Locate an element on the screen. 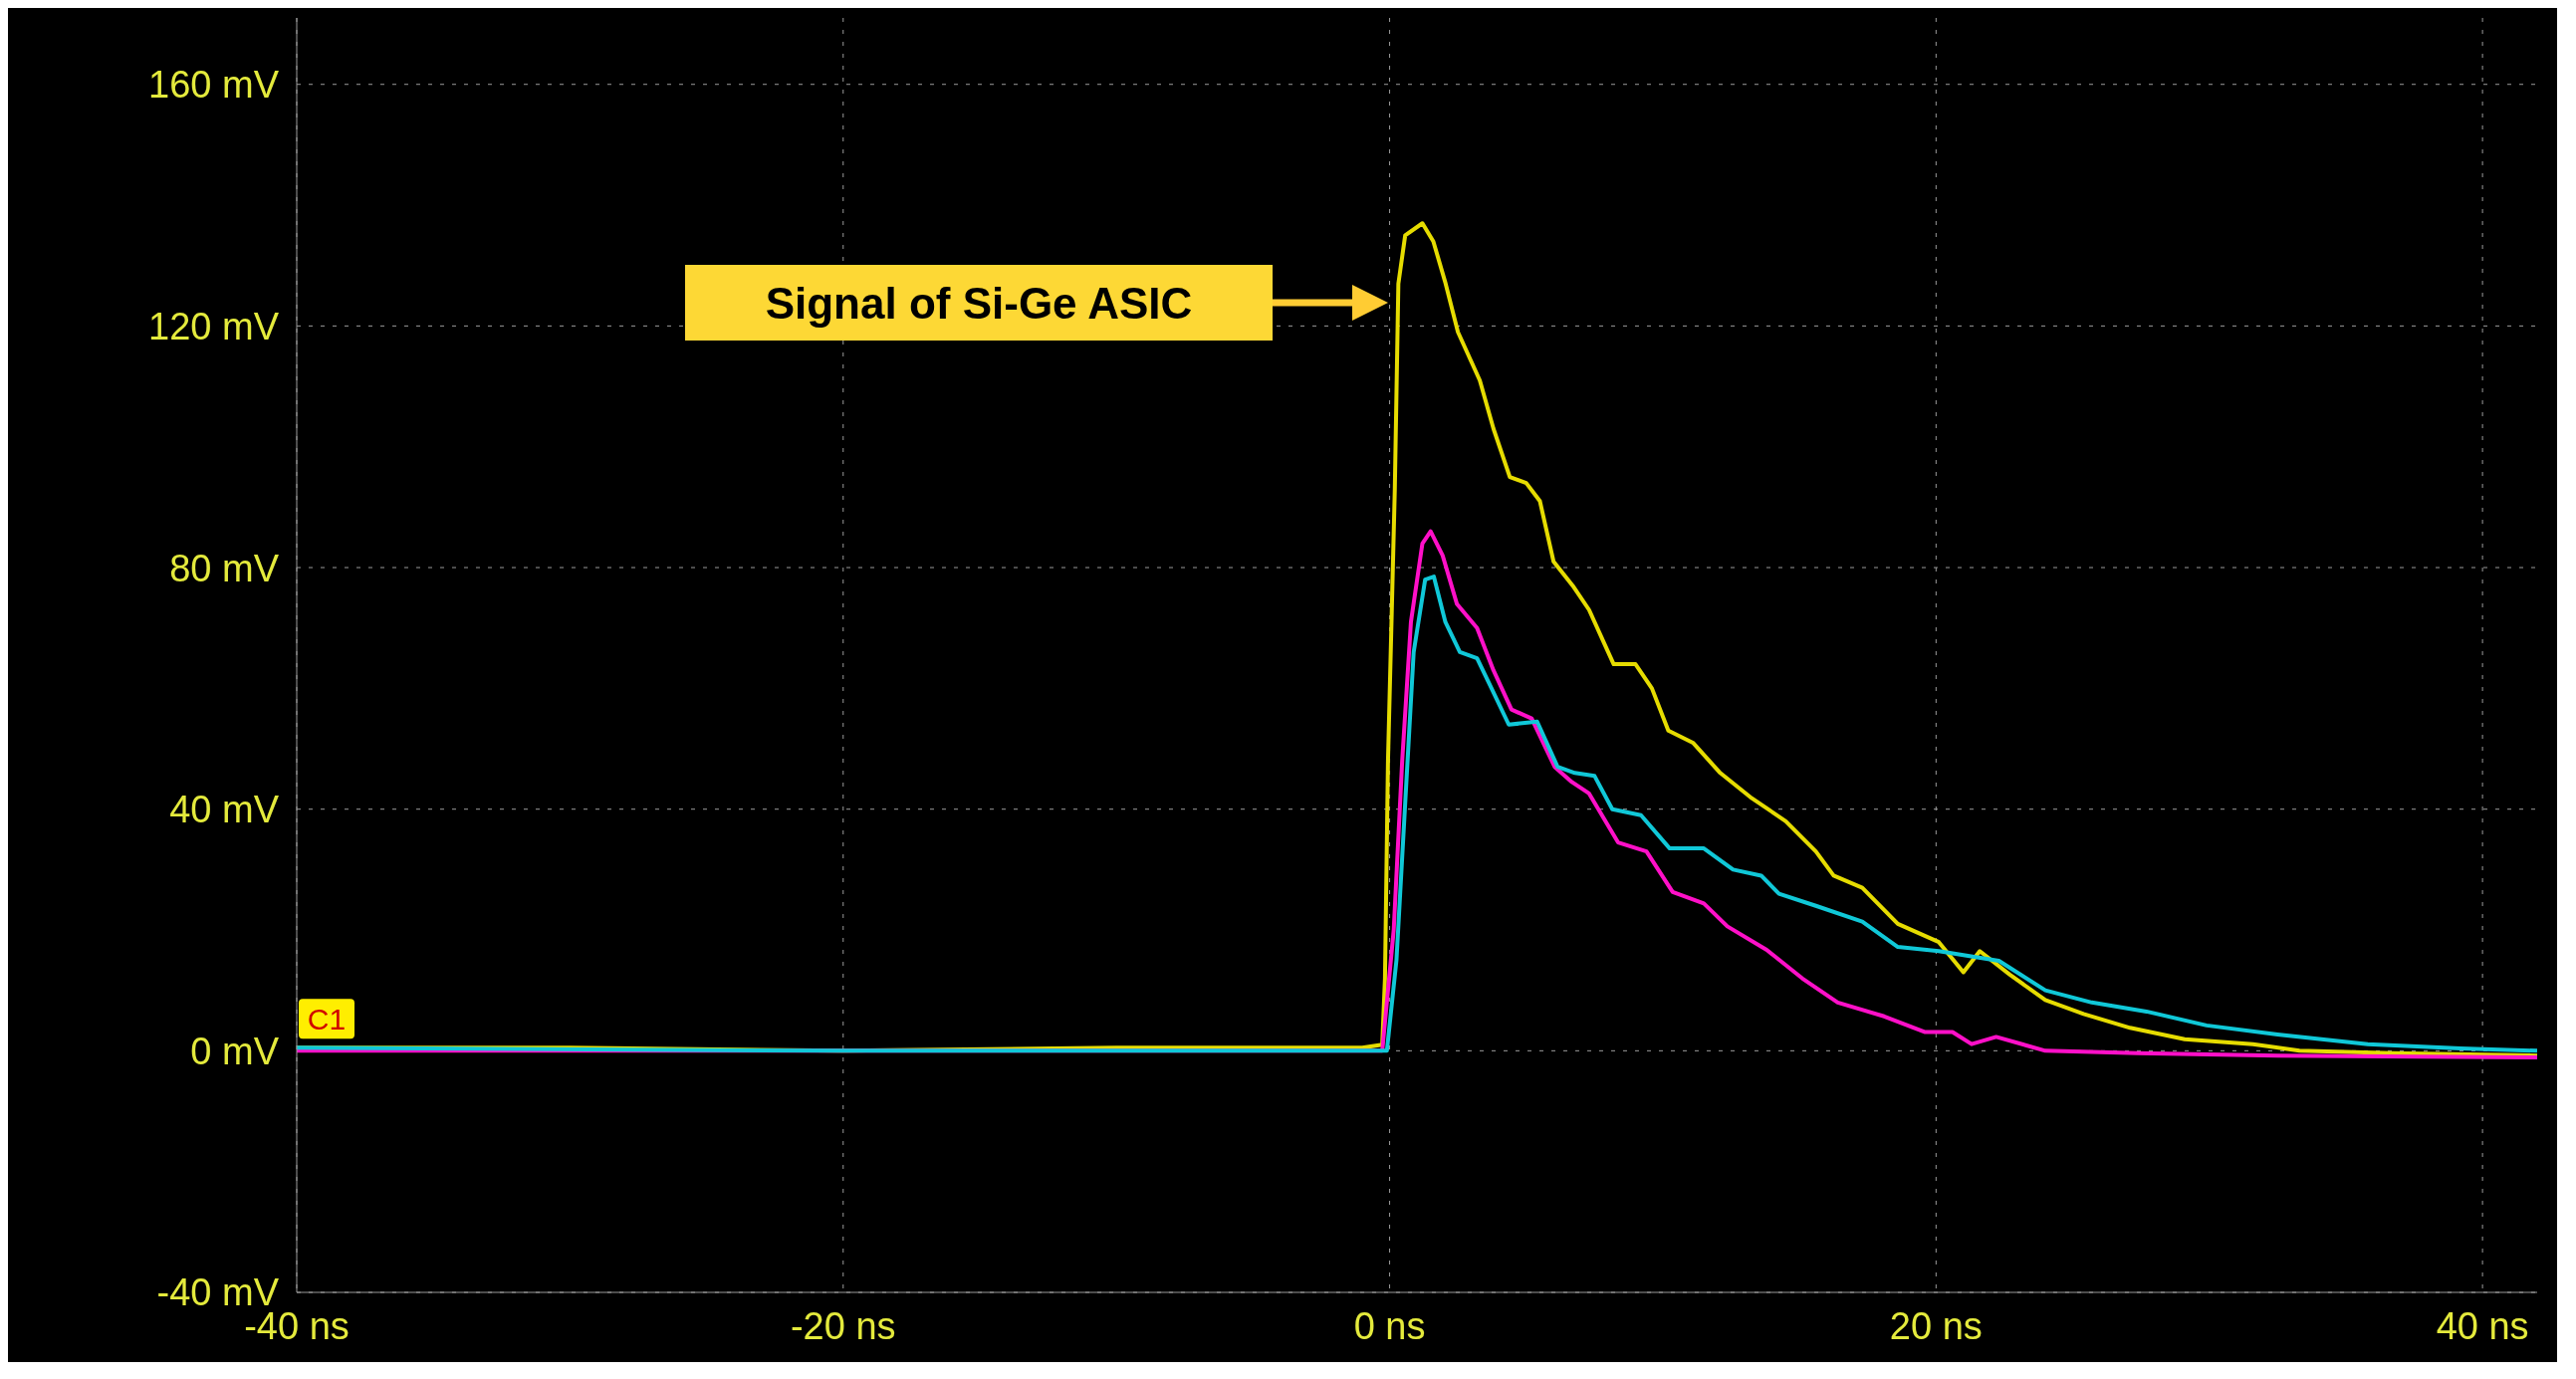  x-tick-label: -20 ns is located at coordinates (843, 1325).